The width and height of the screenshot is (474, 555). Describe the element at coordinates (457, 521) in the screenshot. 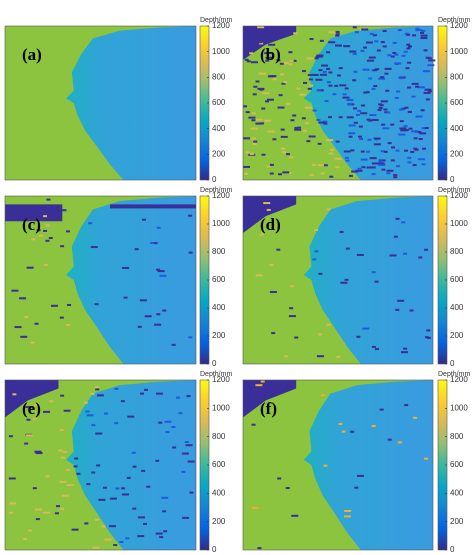

I see `colorbar-tick-label: 200` at that location.